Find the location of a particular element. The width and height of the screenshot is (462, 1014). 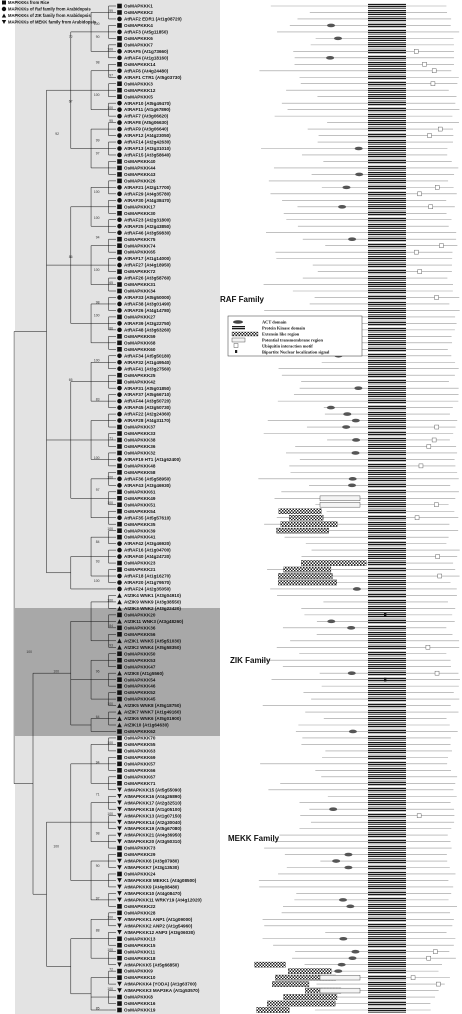

tree-leaf: OsMAPKKK74 is located at coordinates (136, 245).